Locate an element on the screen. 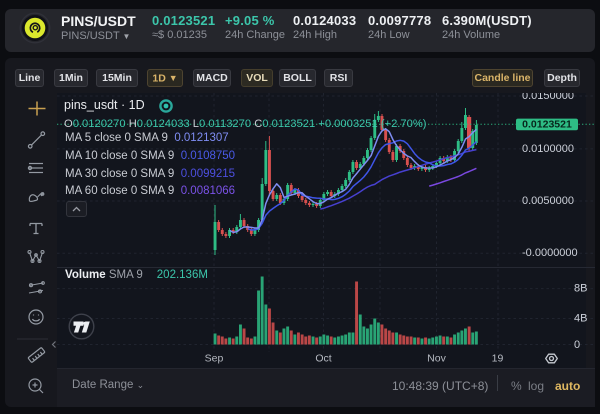 The height and width of the screenshot is (414, 600). svg-text: Nov is located at coordinates (436, 358).